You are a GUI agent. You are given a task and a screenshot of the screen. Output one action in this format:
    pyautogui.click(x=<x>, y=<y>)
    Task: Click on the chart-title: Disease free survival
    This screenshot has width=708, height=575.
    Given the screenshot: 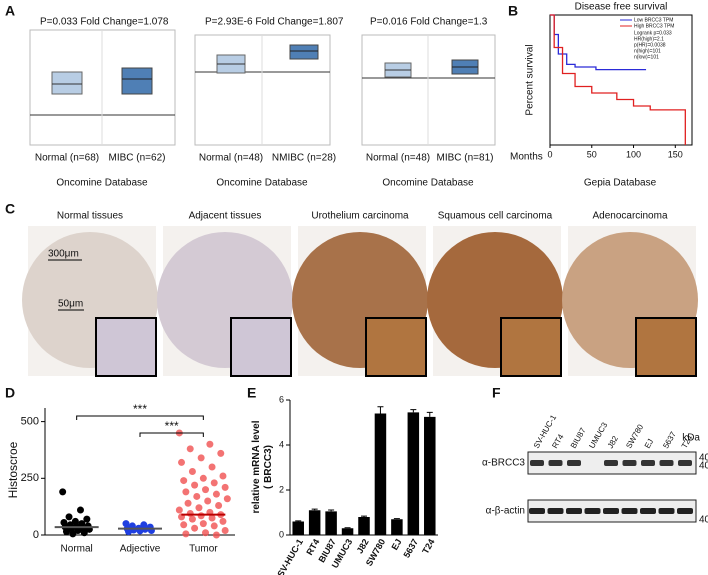 What is the action you would take?
    pyautogui.click(x=621, y=7)
    